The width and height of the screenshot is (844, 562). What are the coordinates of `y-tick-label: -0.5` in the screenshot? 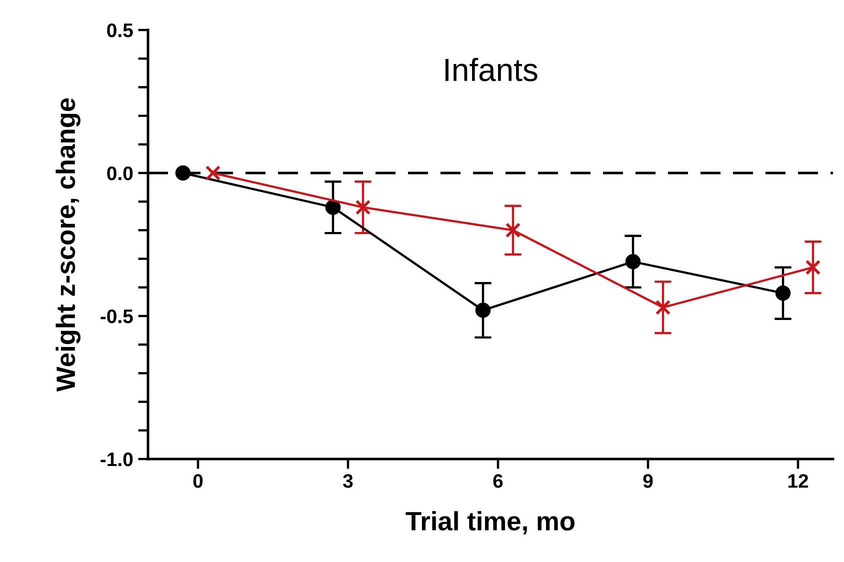 It's located at (116, 316).